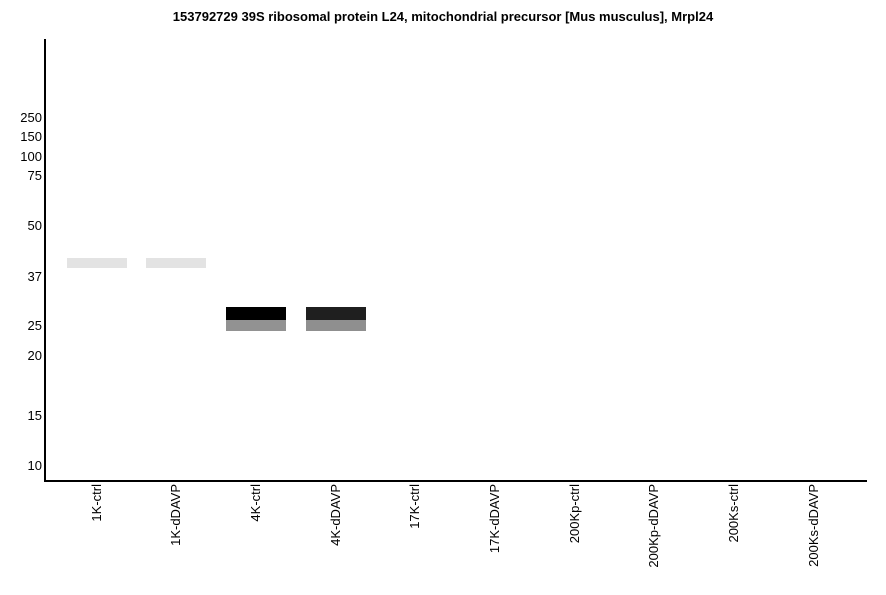 The image size is (886, 595). Describe the element at coordinates (34, 176) in the screenshot. I see `y-tick-label: 75` at that location.